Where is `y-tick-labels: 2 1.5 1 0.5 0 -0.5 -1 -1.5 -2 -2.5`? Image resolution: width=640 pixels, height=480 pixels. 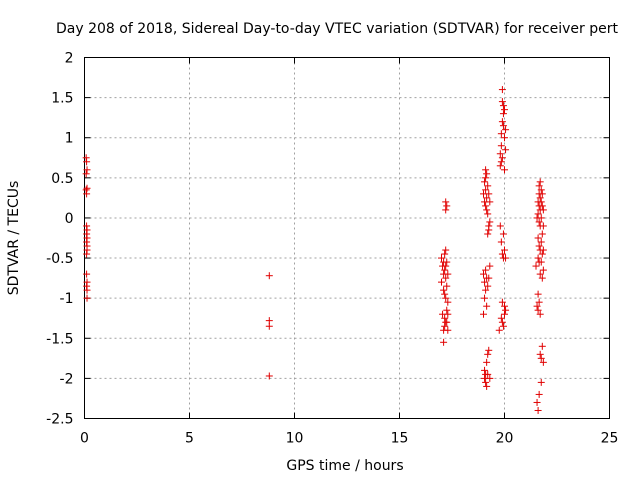
y-tick-labels: 2 1.5 1 0.5 0 -0.5 -1 -1.5 -2 -2.5 is located at coordinates (59, 239).